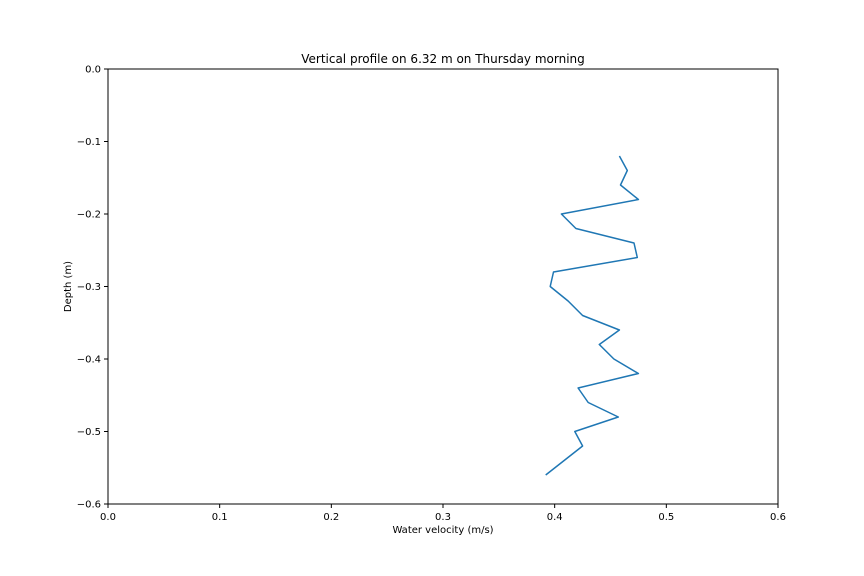 The height and width of the screenshot is (576, 864). What do you see at coordinates (89, 142) in the screenshot?
I see `y-tick-label: −0.1` at bounding box center [89, 142].